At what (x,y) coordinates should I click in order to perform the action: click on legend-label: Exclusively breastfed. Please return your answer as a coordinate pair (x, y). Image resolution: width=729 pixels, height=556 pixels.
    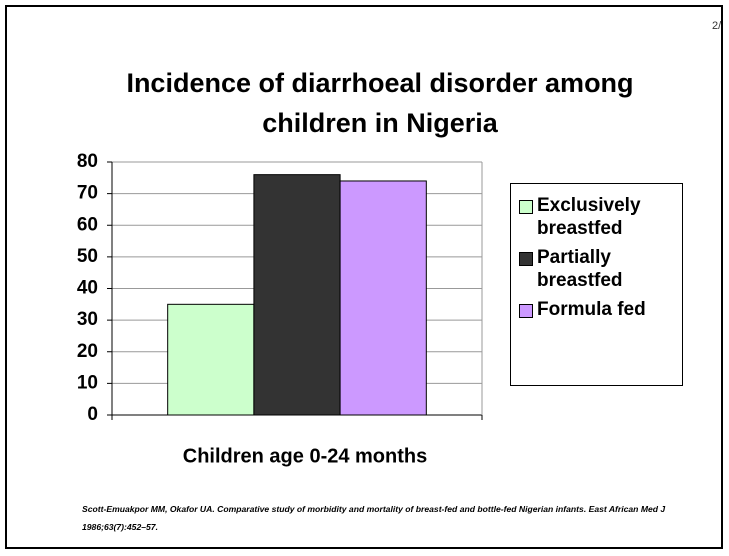
    Looking at the image, I should click on (589, 217).